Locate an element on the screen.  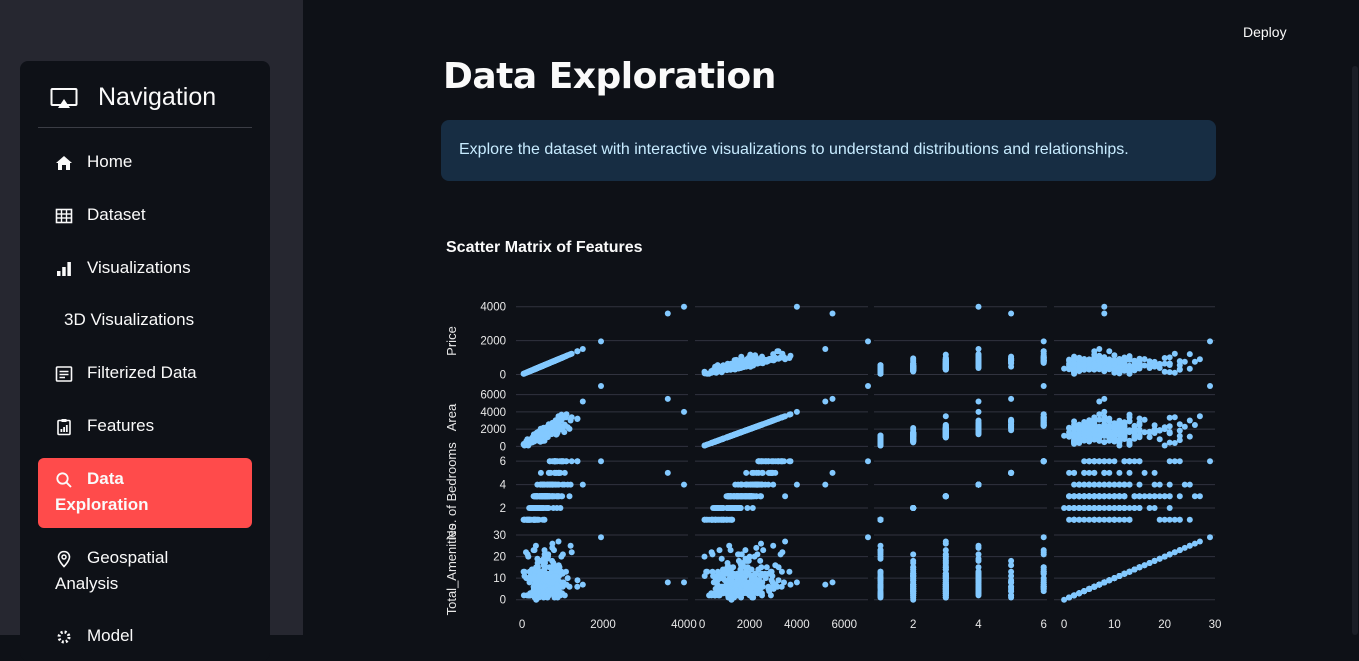
sidebar-item-label: Geospatial Analysis is located at coordinates (112, 570).